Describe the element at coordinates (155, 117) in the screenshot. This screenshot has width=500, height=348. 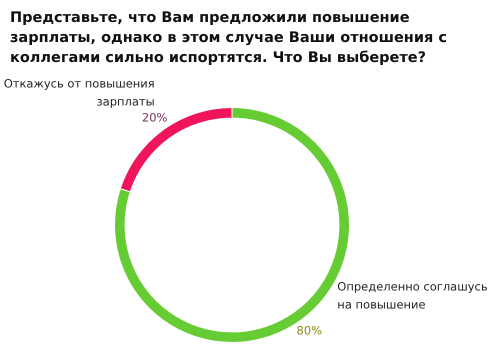
I see `data-label: 20%` at that location.